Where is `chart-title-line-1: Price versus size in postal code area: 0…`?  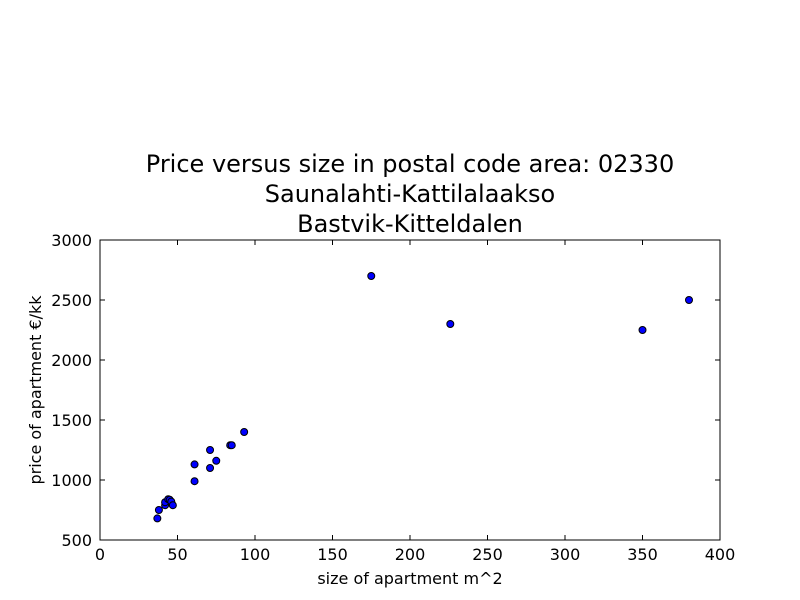 chart-title-line-1: Price versus size in postal code area: 0… is located at coordinates (410, 164).